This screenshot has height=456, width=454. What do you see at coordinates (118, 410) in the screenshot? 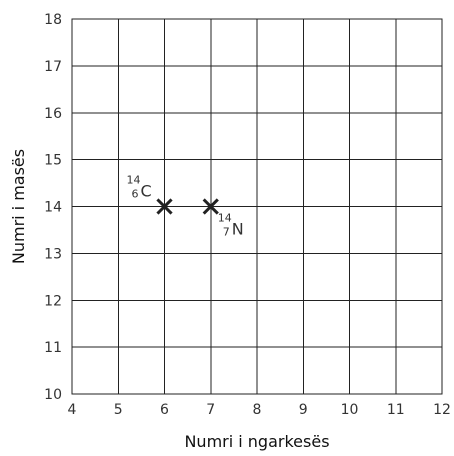
I see `x-tick-label: 5` at bounding box center [118, 410].